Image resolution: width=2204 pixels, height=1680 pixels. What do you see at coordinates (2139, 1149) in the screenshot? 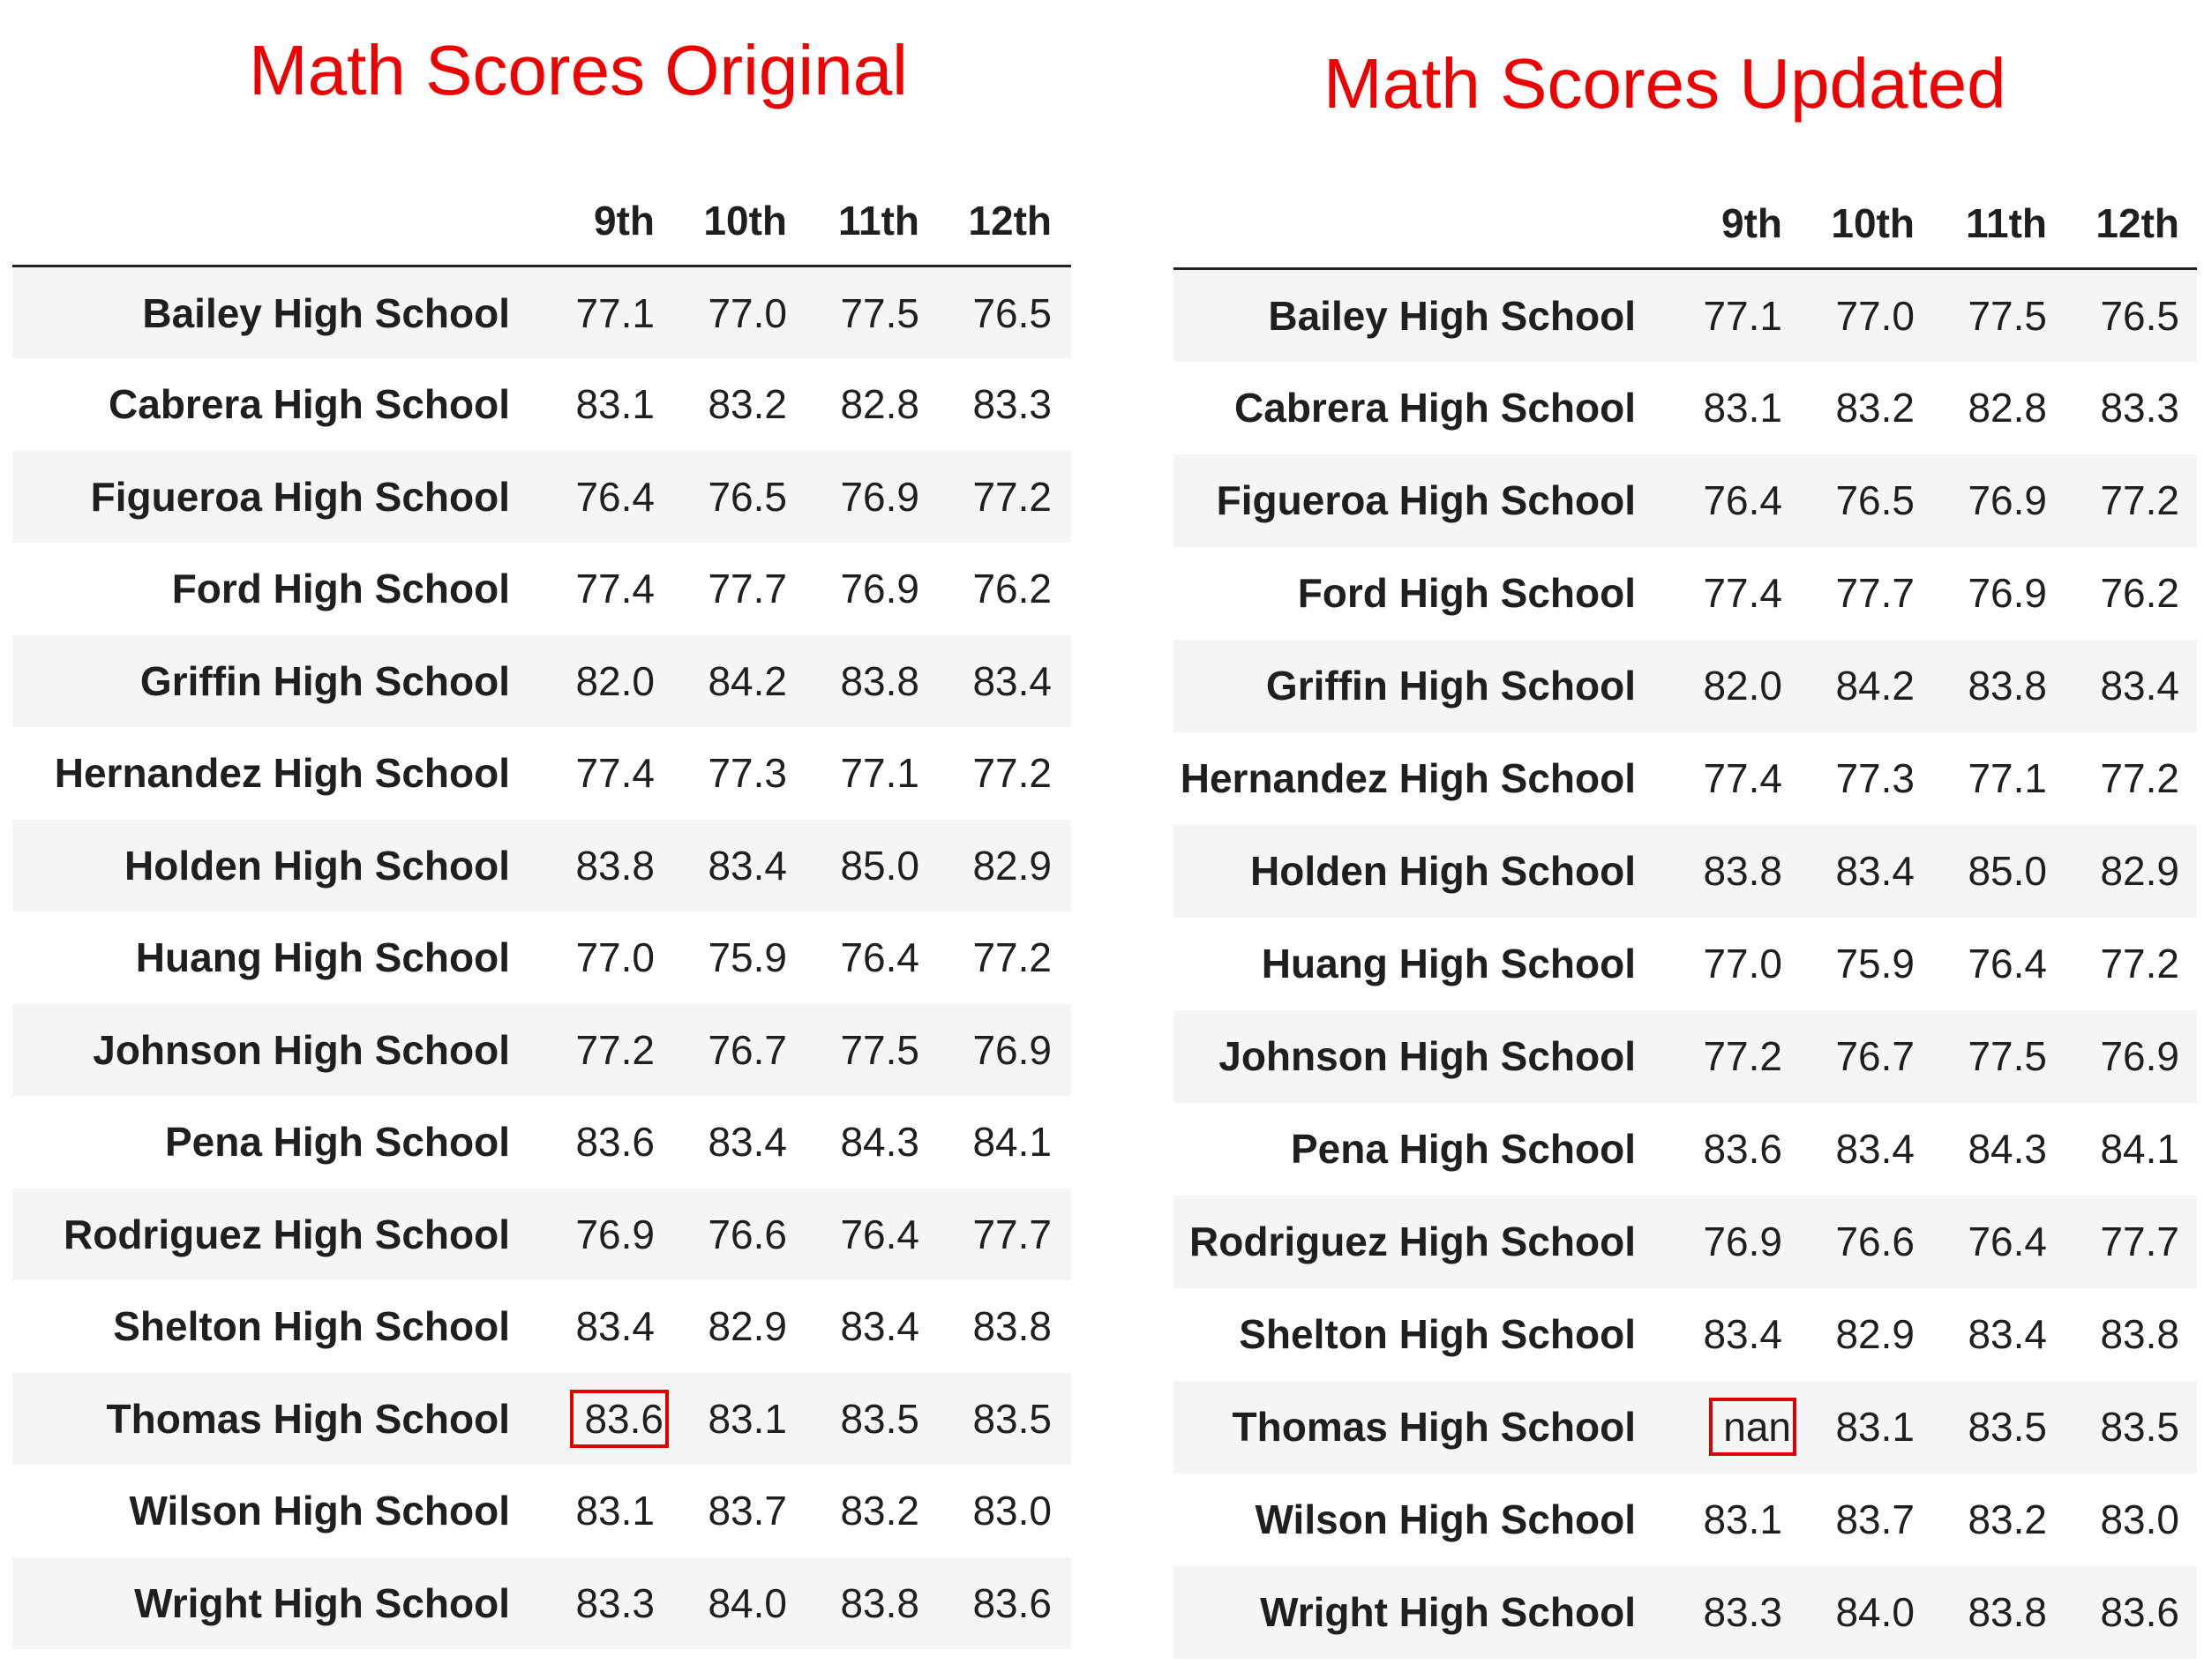
I see `score-cell: 84.1` at bounding box center [2139, 1149].